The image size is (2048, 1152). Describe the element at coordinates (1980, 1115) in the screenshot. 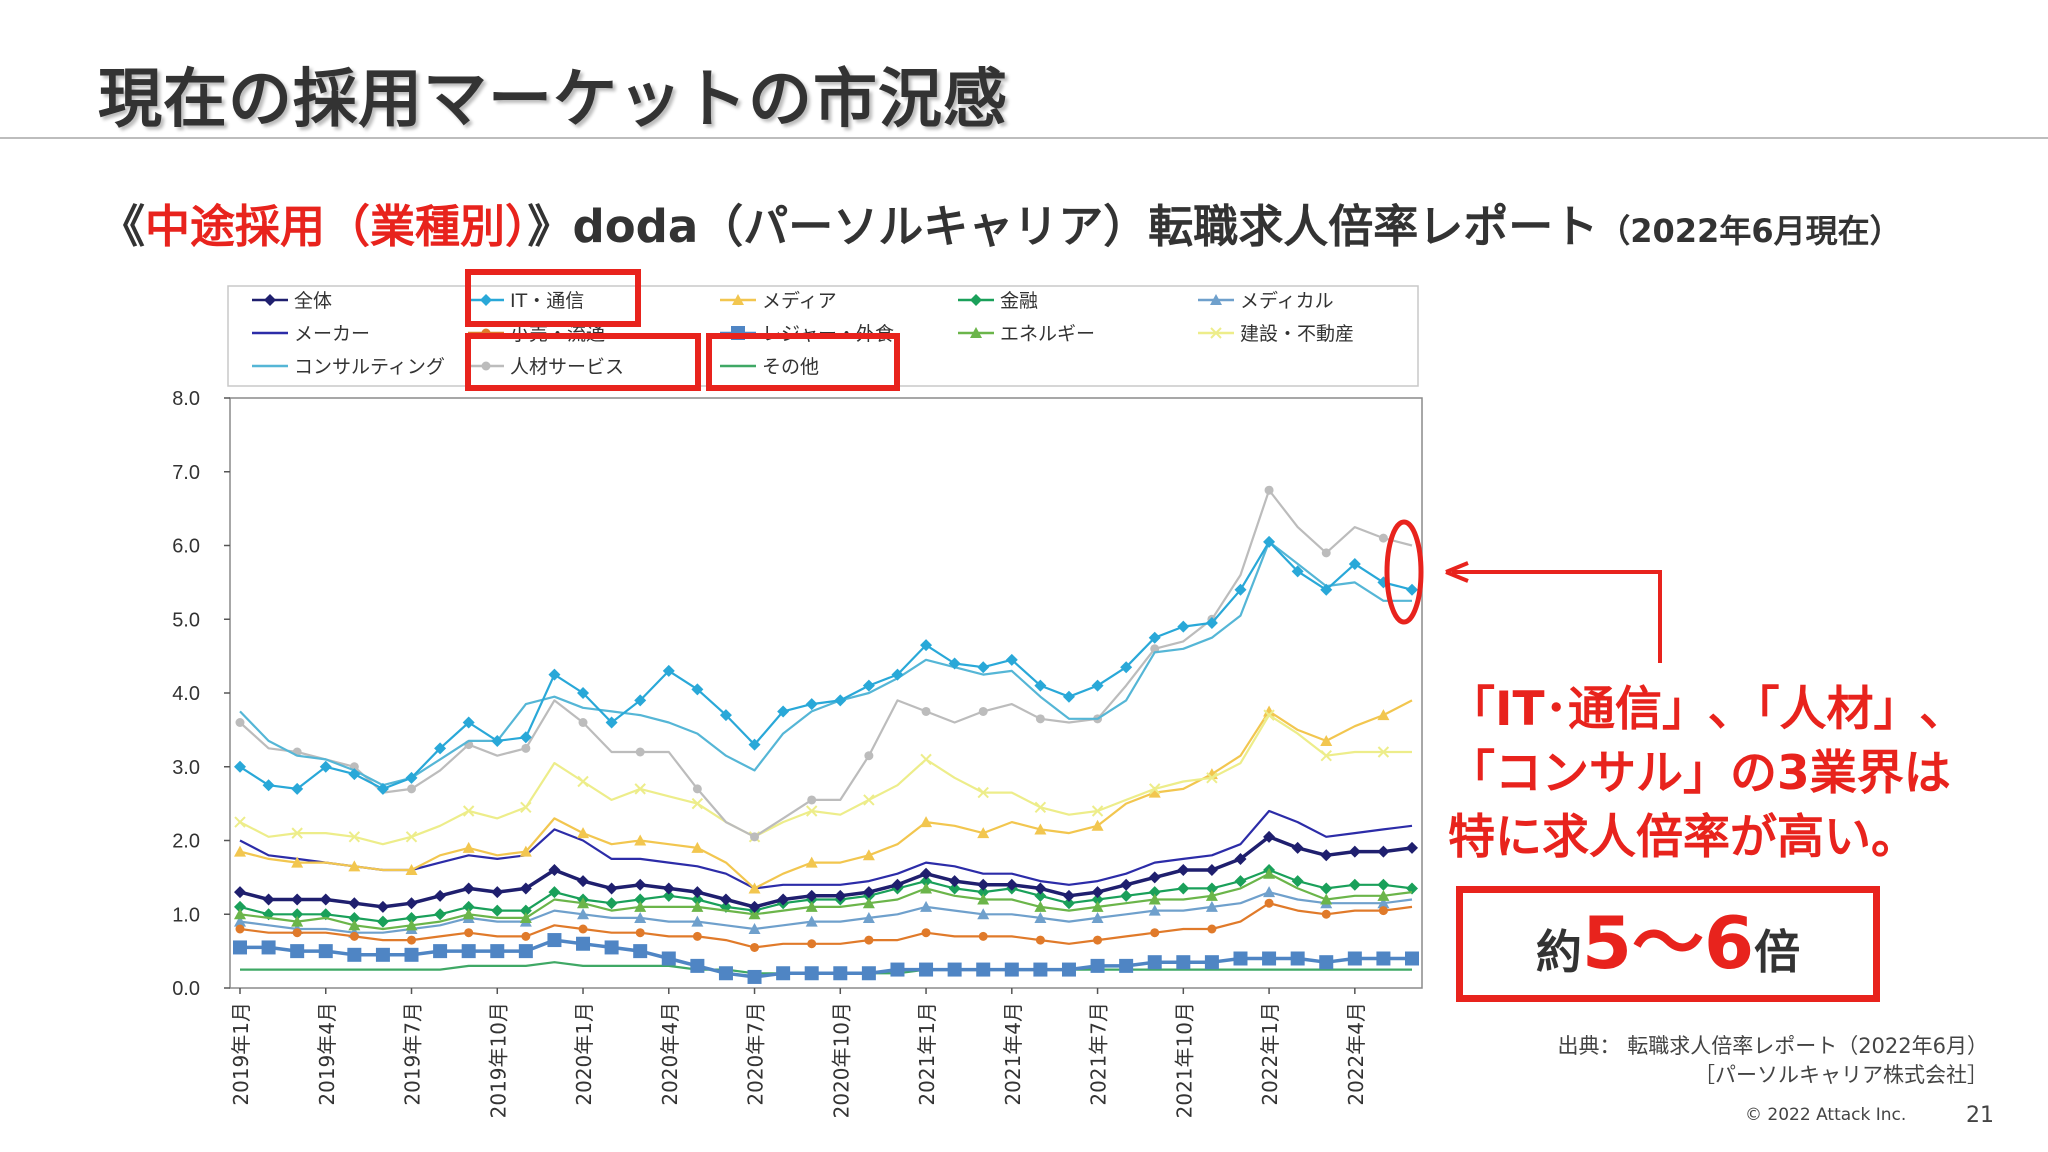

I see `page-number: 21` at that location.